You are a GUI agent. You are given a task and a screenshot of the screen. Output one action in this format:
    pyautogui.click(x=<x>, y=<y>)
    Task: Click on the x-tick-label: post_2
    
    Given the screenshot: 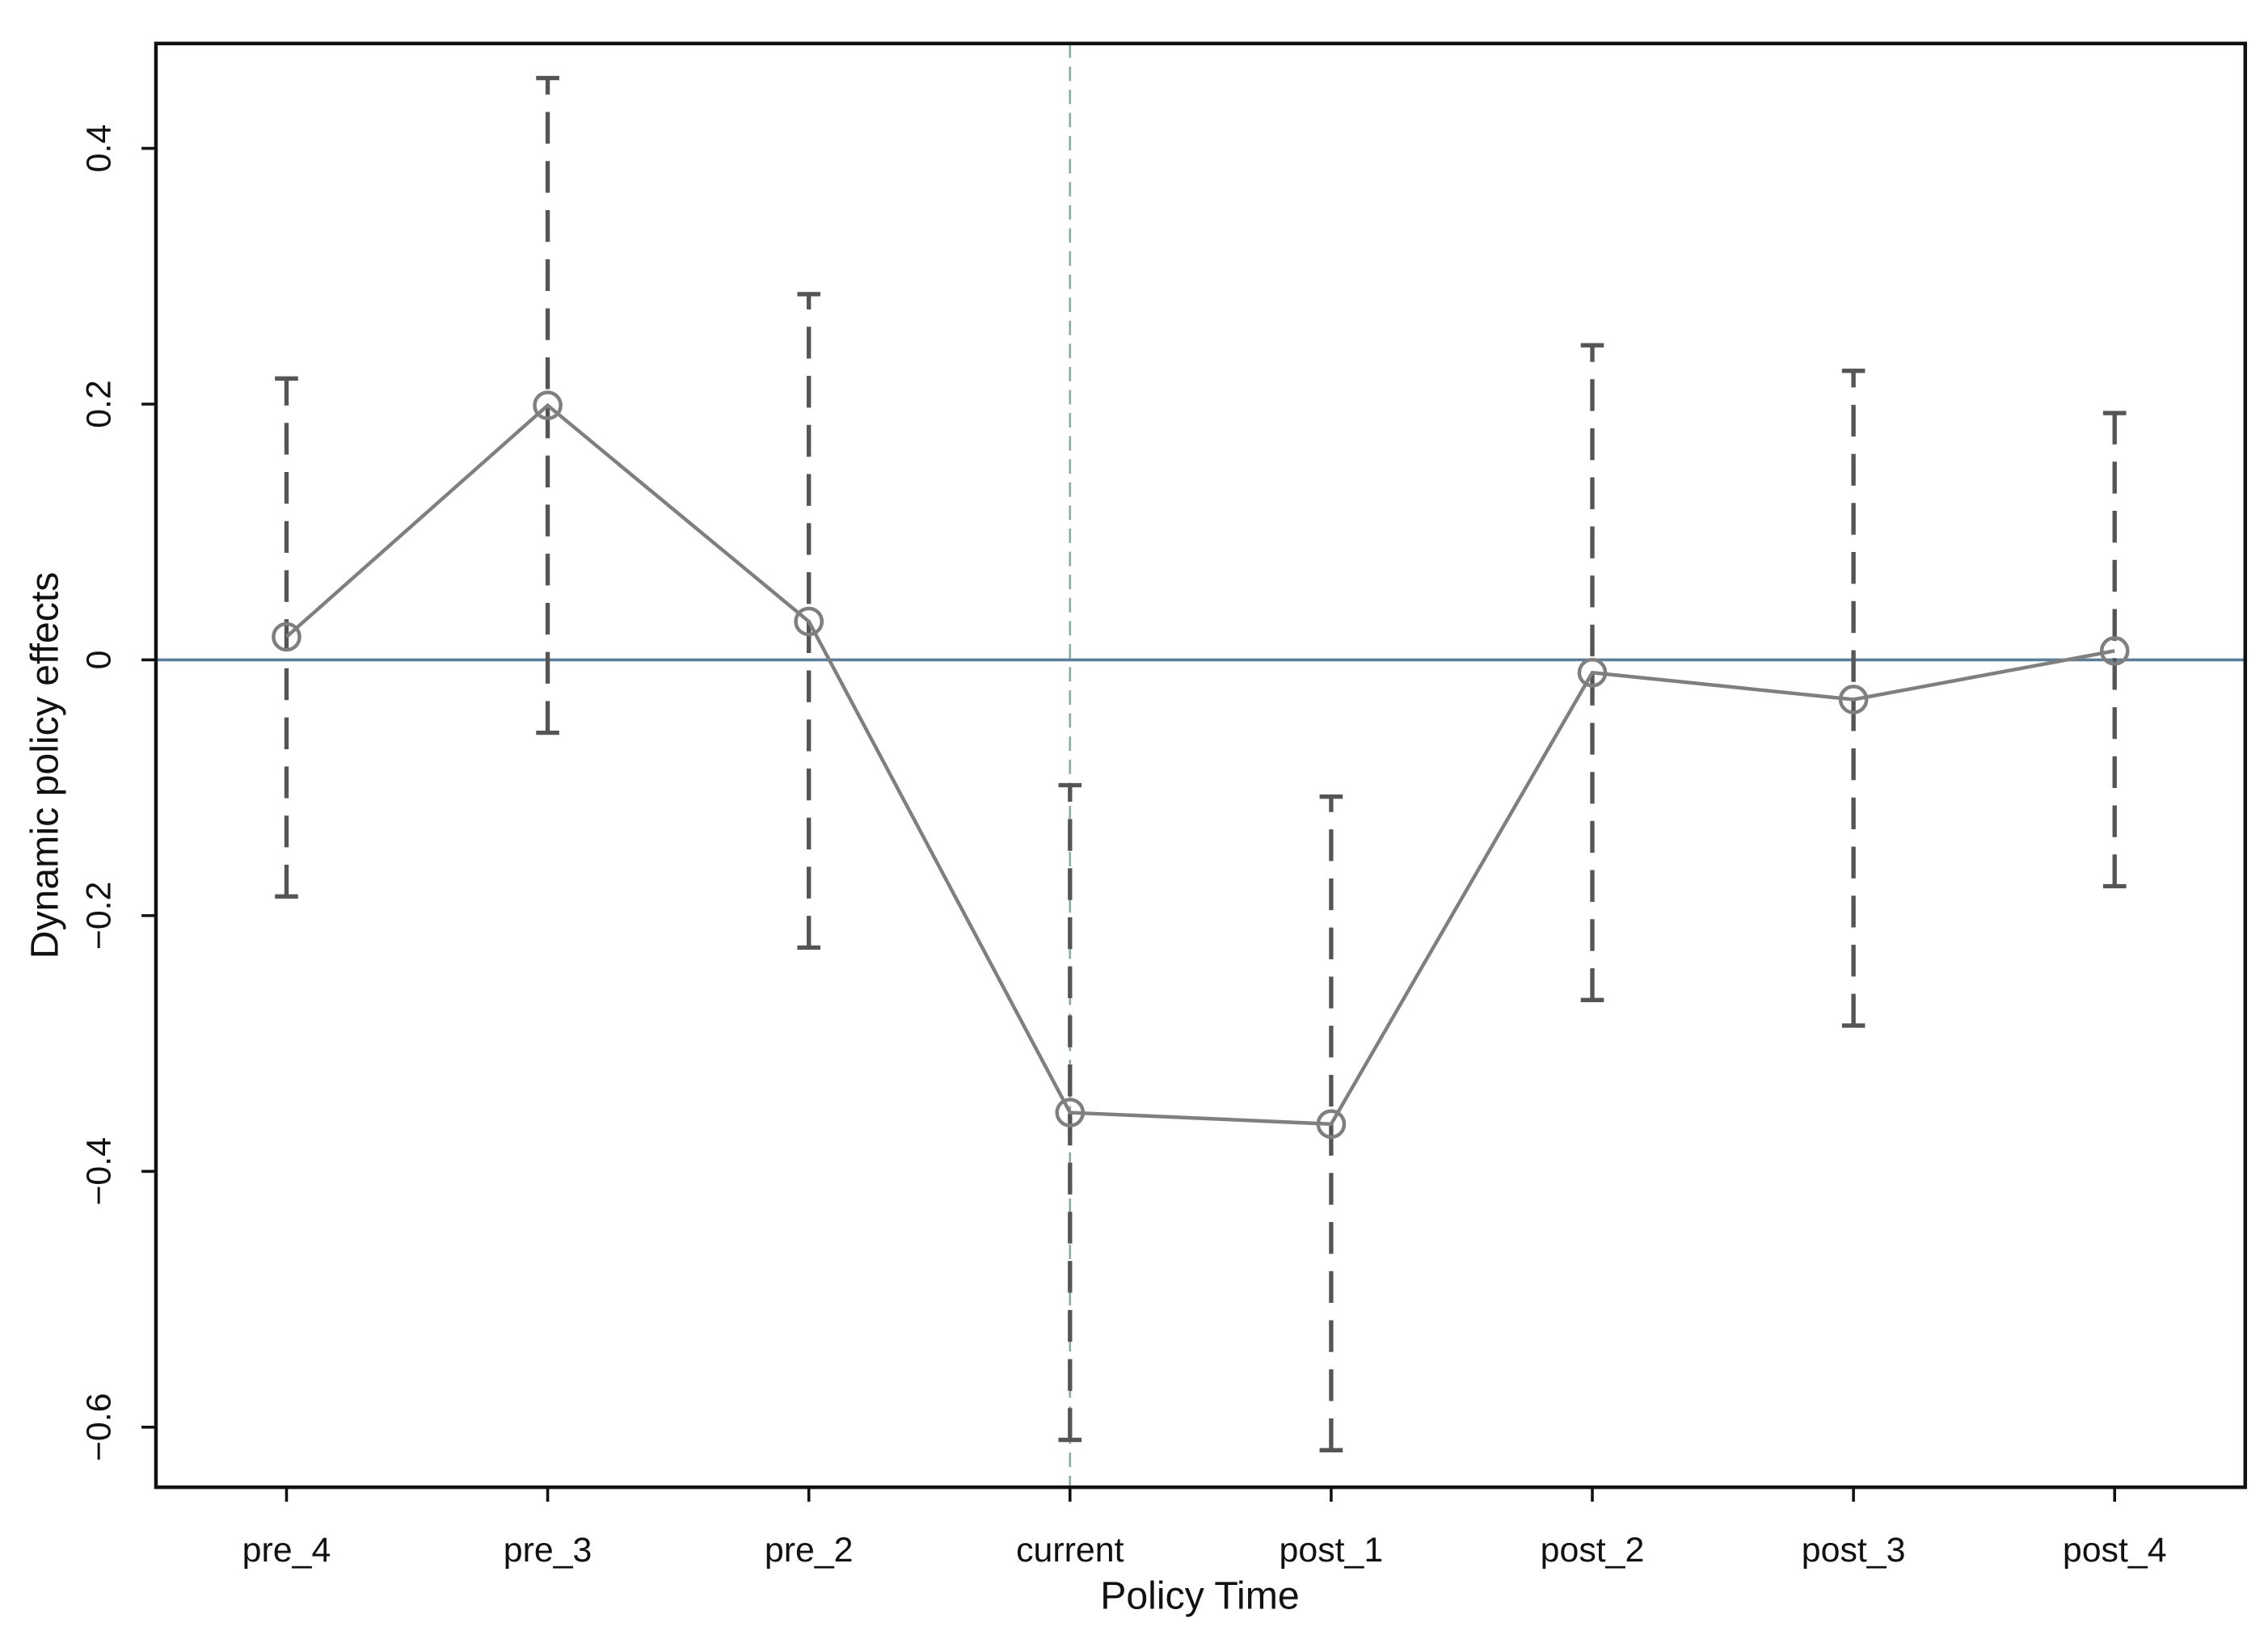 What is the action you would take?
    pyautogui.click(x=1593, y=1550)
    